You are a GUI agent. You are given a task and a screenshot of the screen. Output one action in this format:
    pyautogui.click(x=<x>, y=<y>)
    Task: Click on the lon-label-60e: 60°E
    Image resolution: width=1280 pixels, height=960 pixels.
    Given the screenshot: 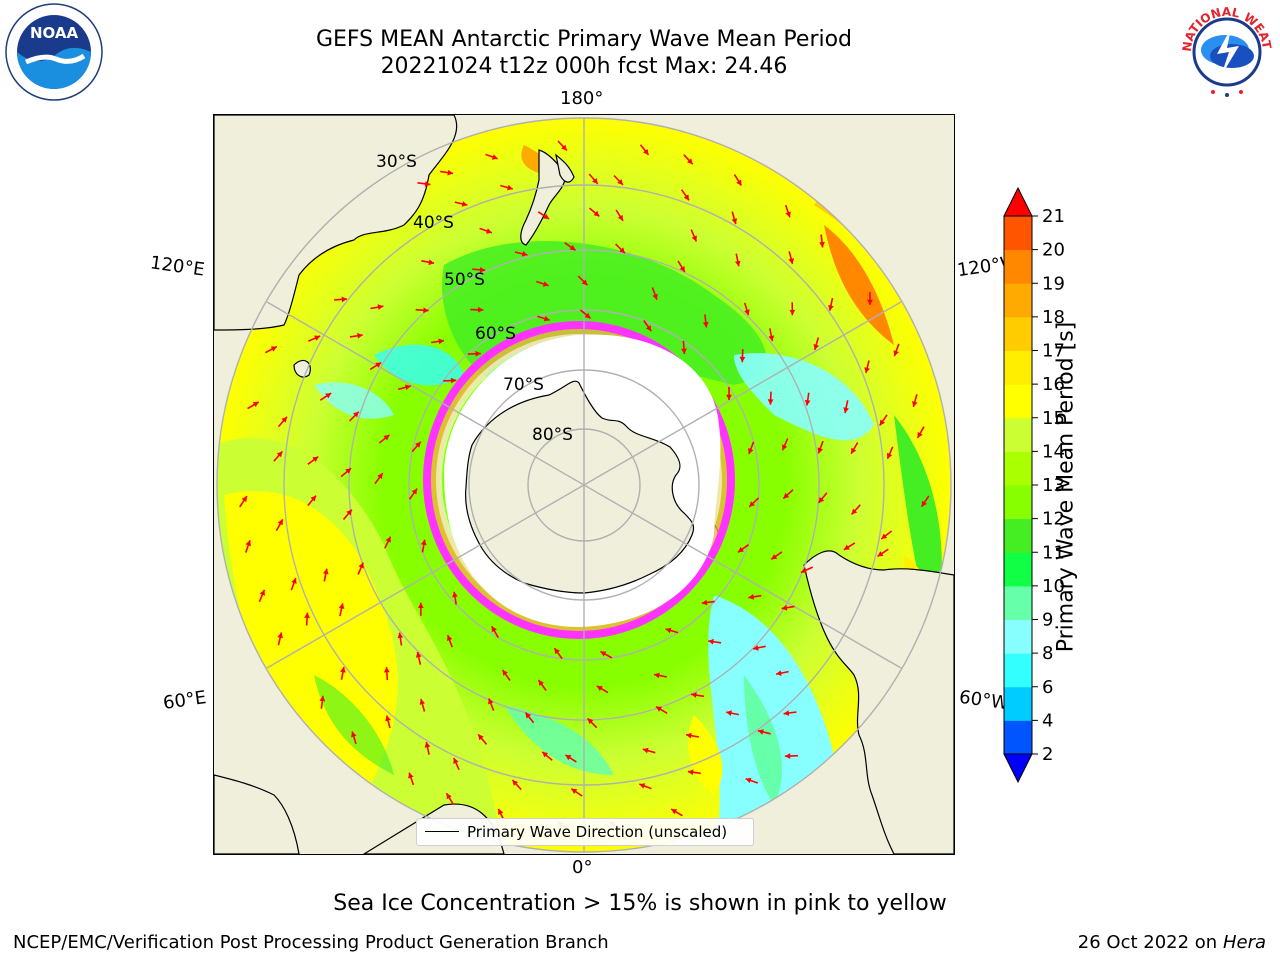 What is the action you would take?
    pyautogui.click(x=184, y=700)
    